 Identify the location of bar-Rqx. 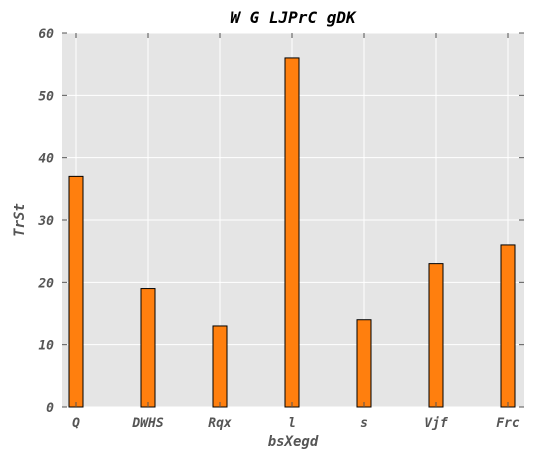
(220, 366).